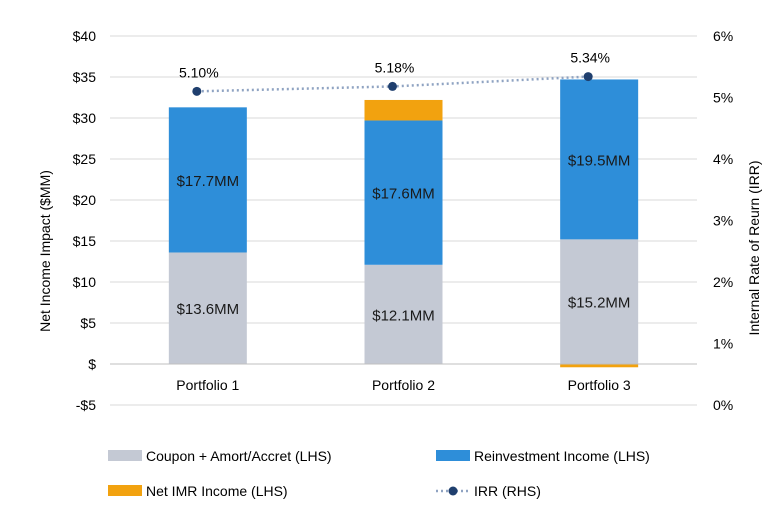  Describe the element at coordinates (85, 220) in the screenshot. I see `left-y-axis: $40 $35 $30 $25 $20 $15 $10 $5 $ -$5` at that location.